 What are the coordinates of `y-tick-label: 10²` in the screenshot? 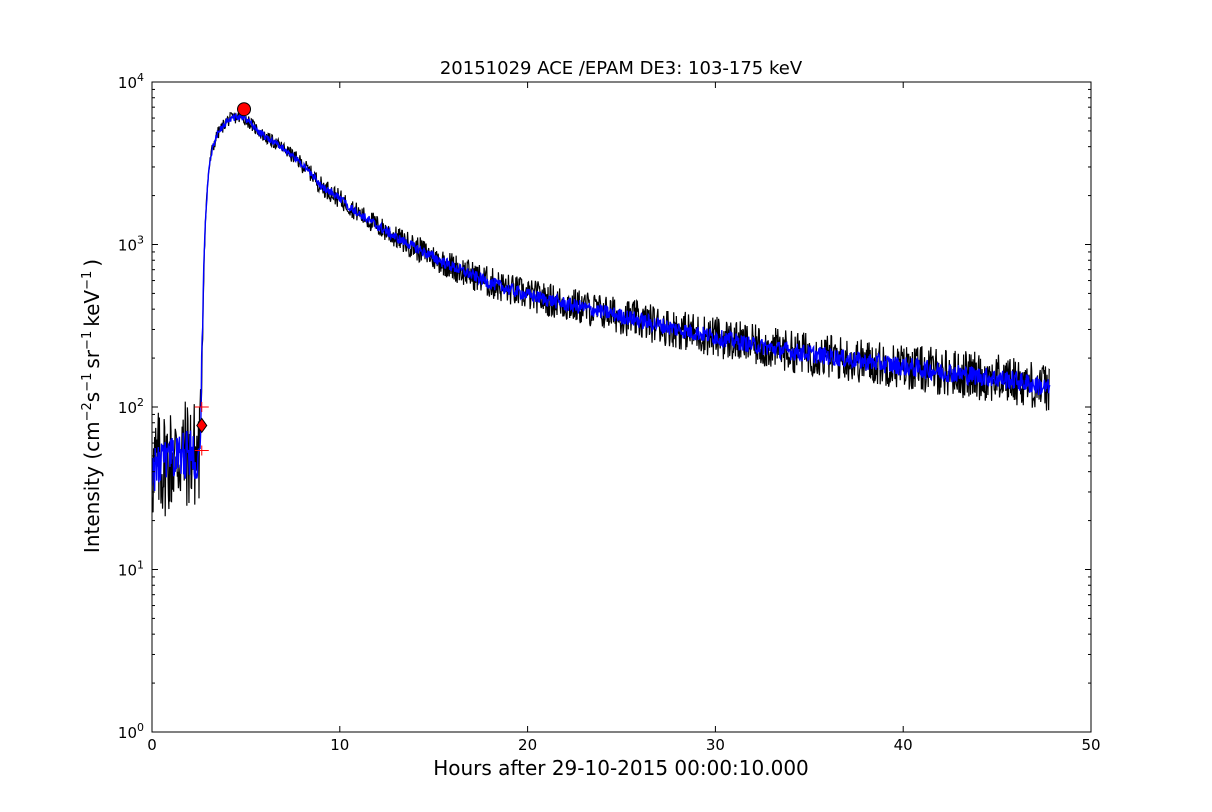 It's located at (131, 406).